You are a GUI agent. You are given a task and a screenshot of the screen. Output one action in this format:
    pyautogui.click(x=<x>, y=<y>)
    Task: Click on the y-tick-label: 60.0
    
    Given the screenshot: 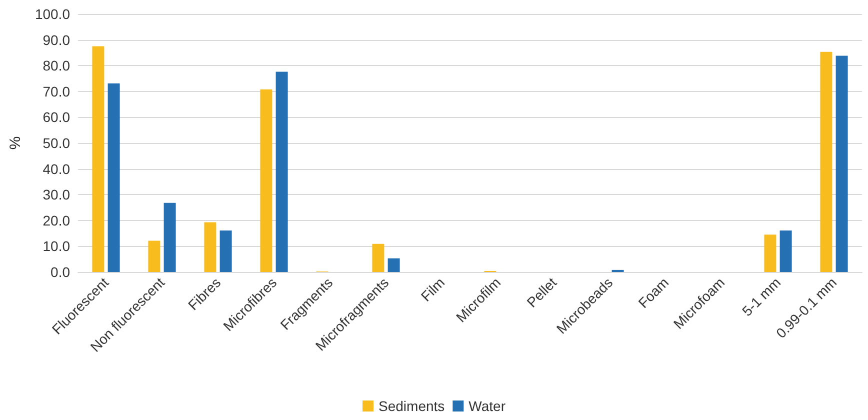 What is the action you would take?
    pyautogui.click(x=56, y=117)
    